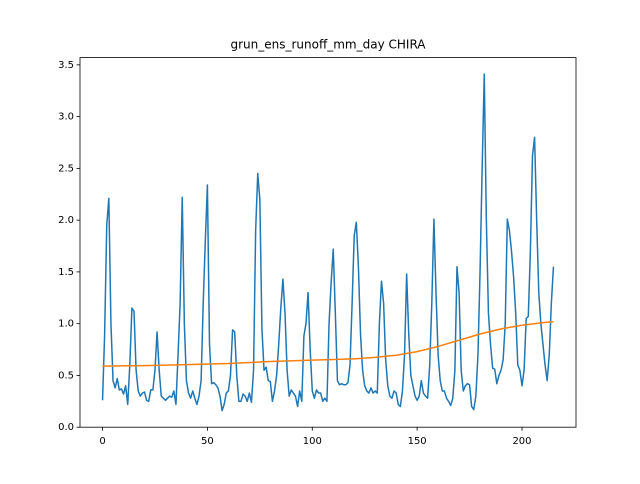 The width and height of the screenshot is (640, 484). What do you see at coordinates (66, 427) in the screenshot?
I see `y-tick-label: 0.0` at bounding box center [66, 427].